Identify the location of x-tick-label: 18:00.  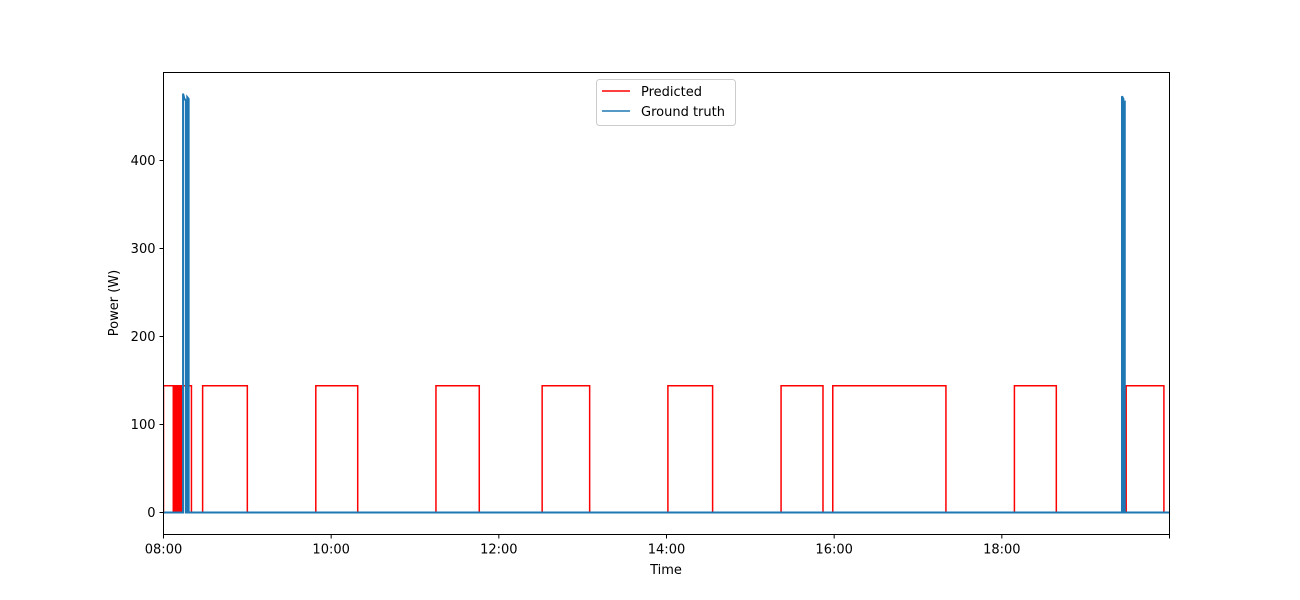
(1001, 550).